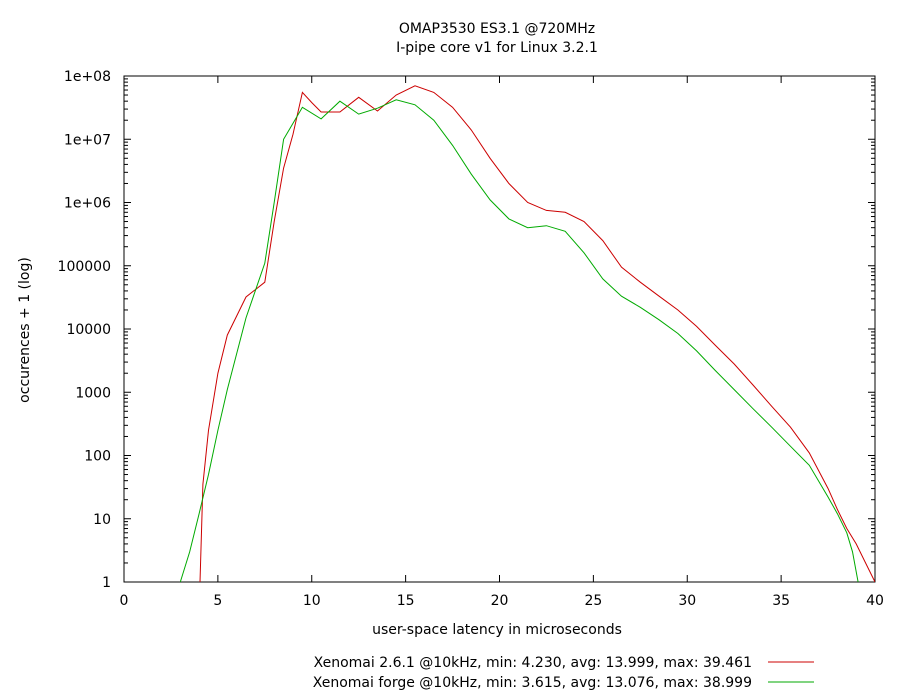 This screenshot has width=900, height=700. Describe the element at coordinates (406, 601) in the screenshot. I see `x-tick-label: 15` at that location.